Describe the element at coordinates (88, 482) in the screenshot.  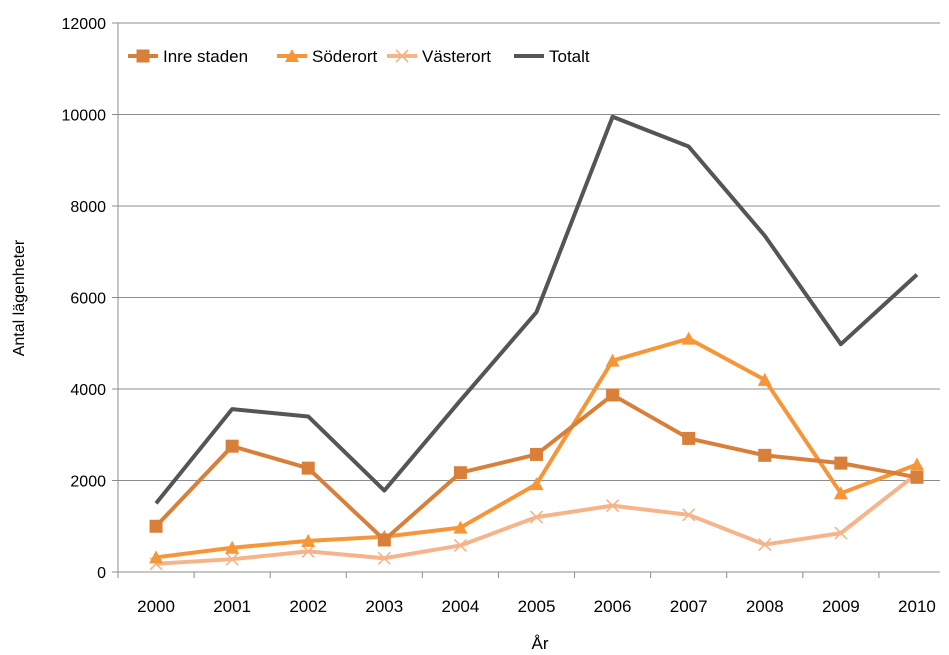
I see `y-tick-label: 2000` at that location.